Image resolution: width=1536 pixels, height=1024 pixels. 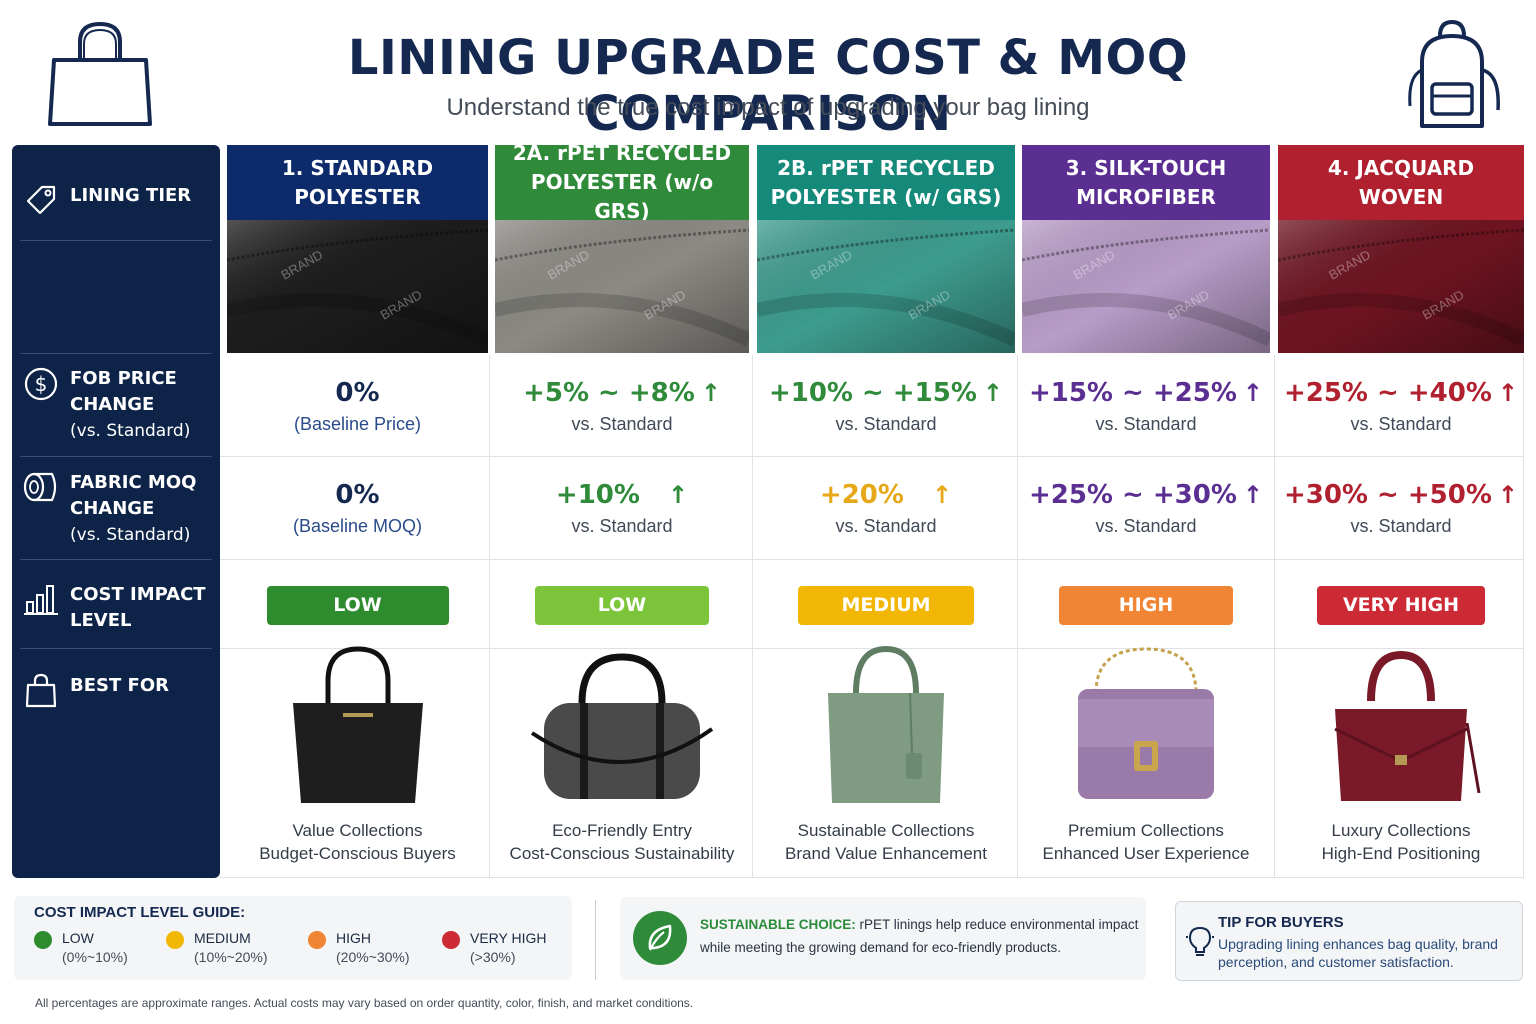 I want to click on best-for-primary: Sustainable Collections, so click(x=886, y=830).